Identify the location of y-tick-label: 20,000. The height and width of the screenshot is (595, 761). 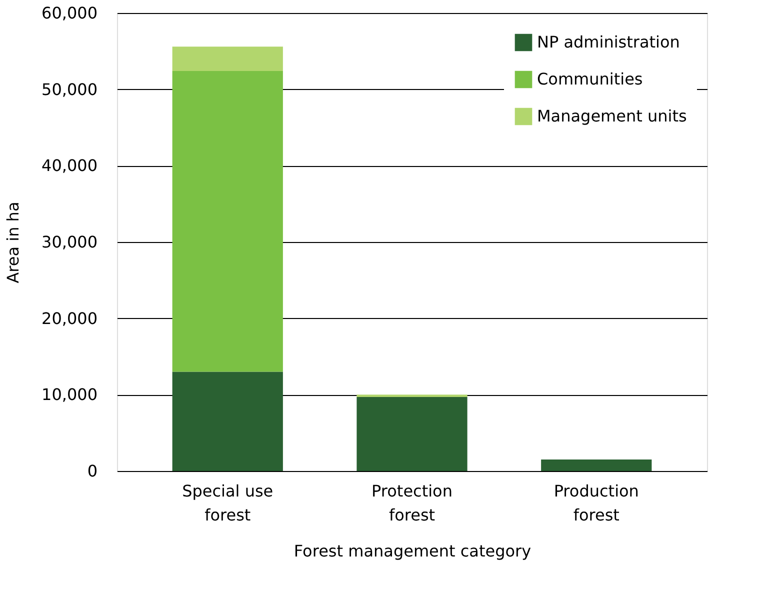
(70, 318).